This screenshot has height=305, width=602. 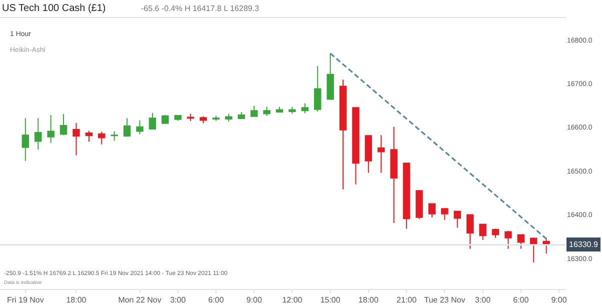 I want to click on x-tick-label: Fri 19 Nov, so click(x=25, y=300).